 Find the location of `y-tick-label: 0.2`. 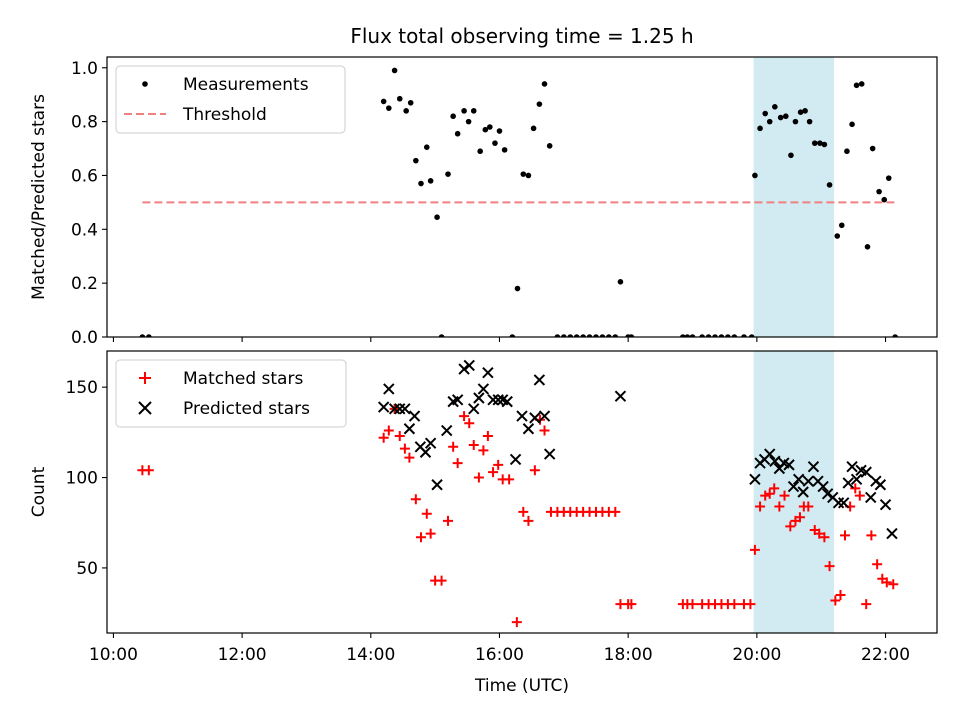

y-tick-label: 0.2 is located at coordinates (84, 284).